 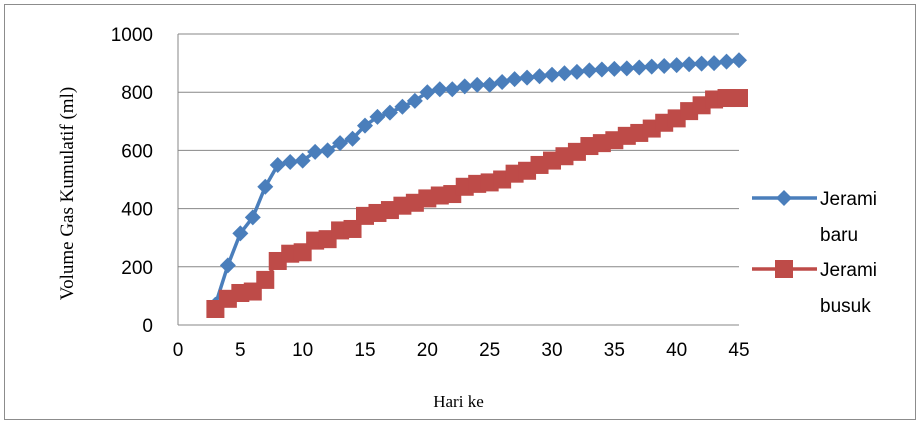 What do you see at coordinates (458, 401) in the screenshot?
I see `x-axis-title: Hari ke` at bounding box center [458, 401].